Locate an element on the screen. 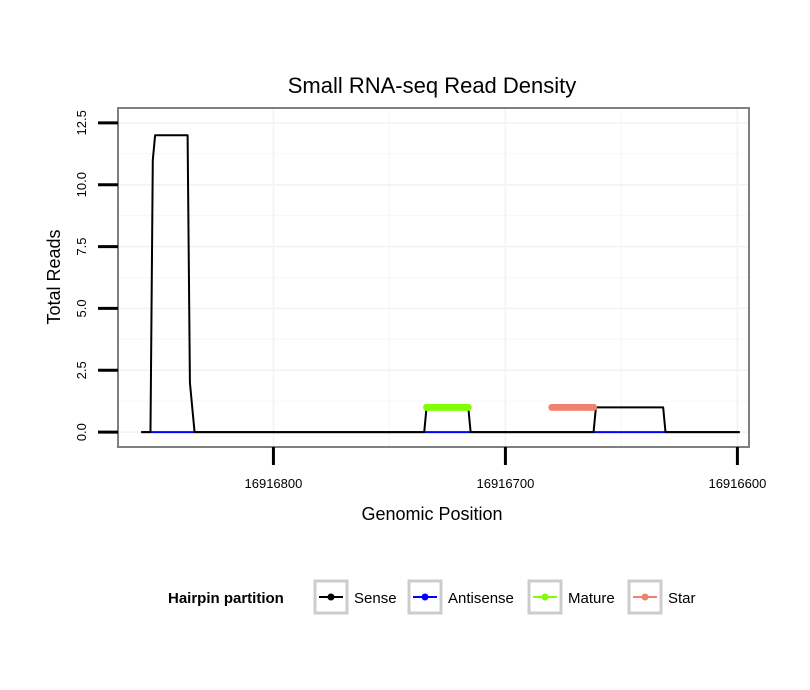  legend-label-mature: Mature is located at coordinates (591, 598).